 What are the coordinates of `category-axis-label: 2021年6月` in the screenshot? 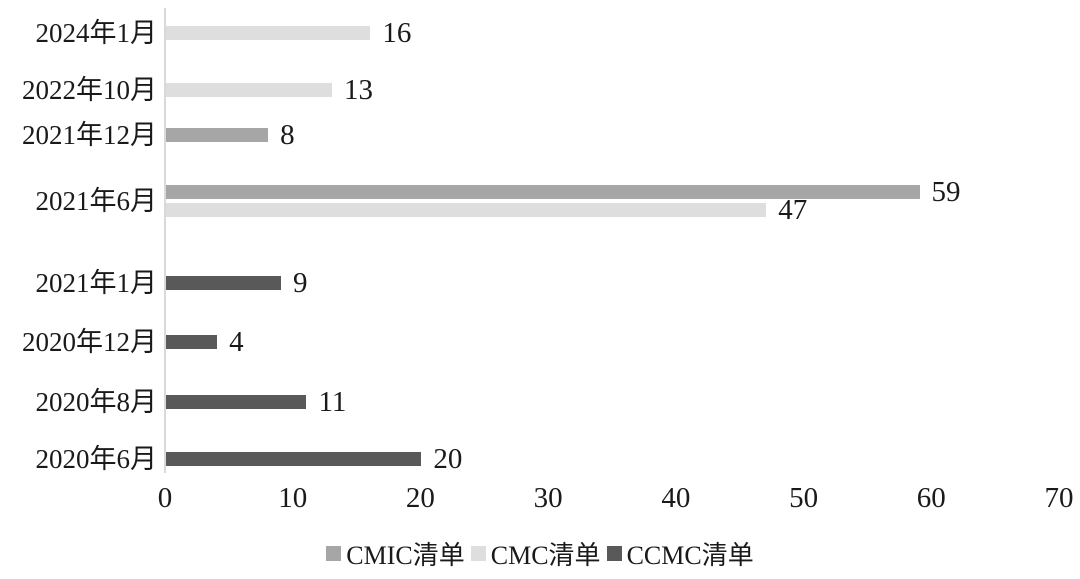 It's located at (96, 201).